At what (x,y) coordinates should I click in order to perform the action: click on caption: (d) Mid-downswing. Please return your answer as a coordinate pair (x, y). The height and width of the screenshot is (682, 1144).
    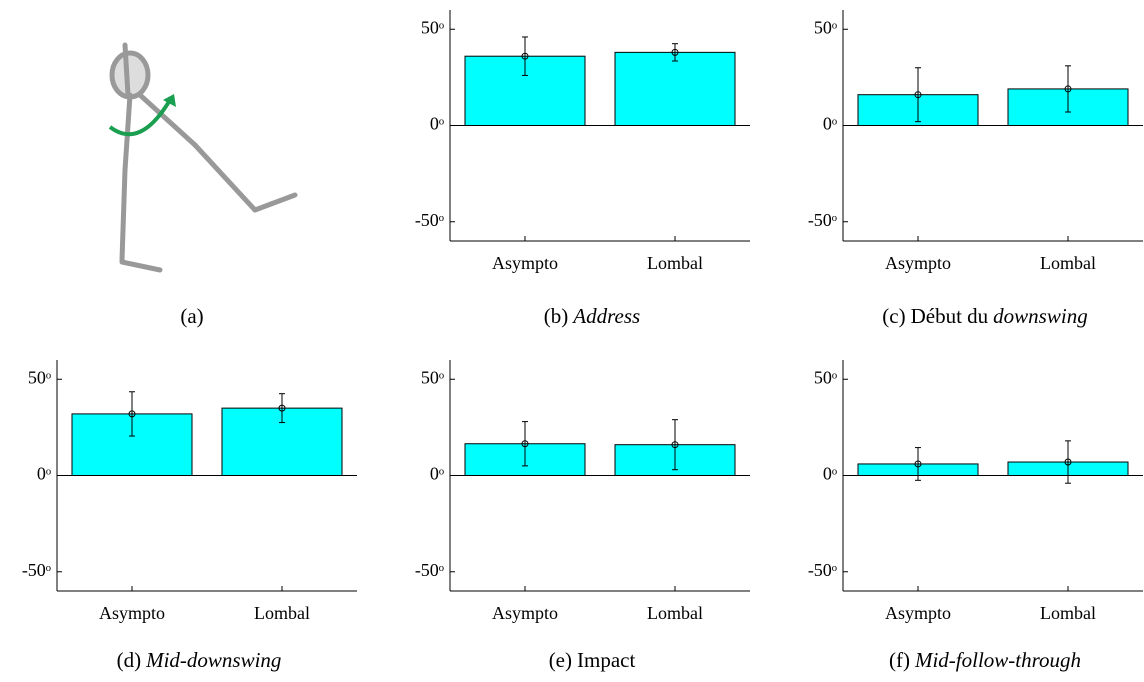
    Looking at the image, I should click on (199, 660).